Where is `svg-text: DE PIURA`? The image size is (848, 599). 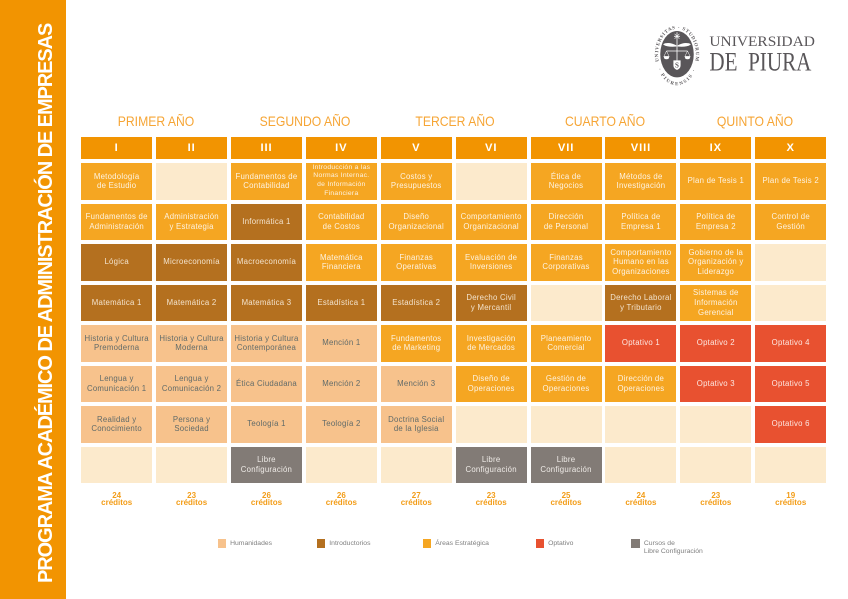
svg-text: DE PIURA is located at coordinates (760, 62).